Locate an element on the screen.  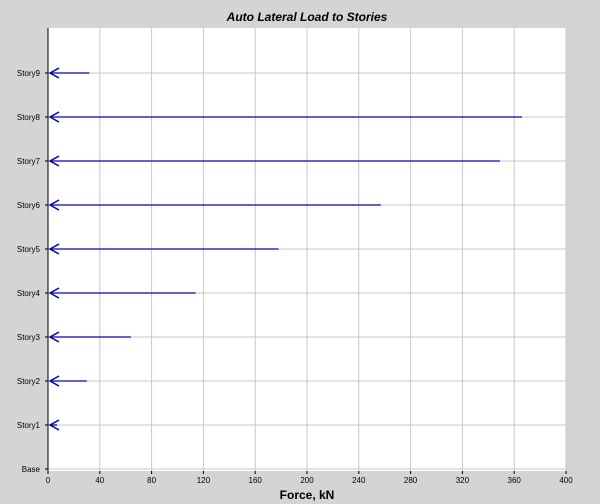
x-axis-label: Force, kN is located at coordinates (307, 495).